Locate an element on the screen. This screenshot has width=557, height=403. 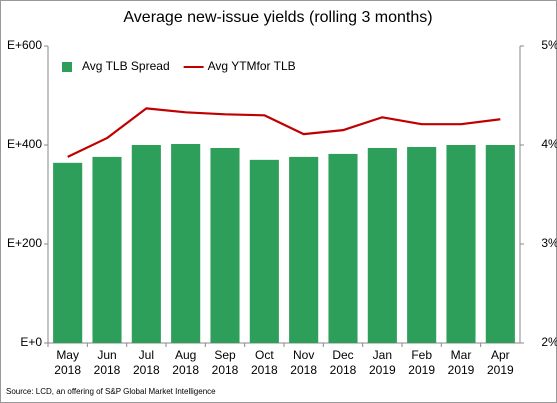
x-tick-label: Jun 2018 is located at coordinates (107, 362).